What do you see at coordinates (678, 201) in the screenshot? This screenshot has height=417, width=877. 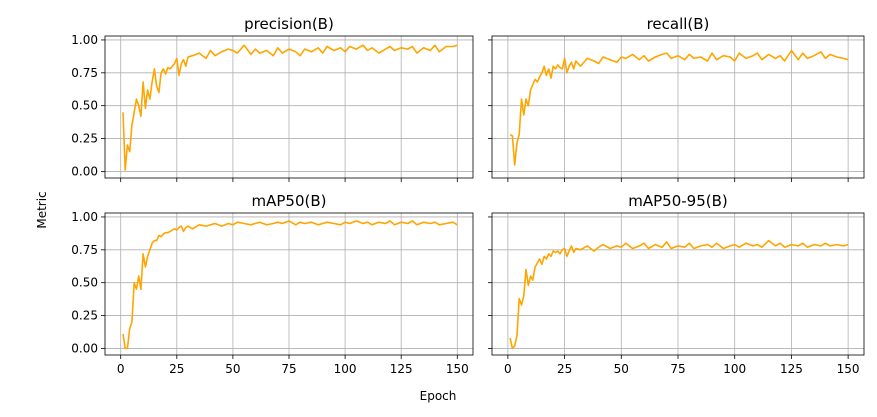 I see `chart-title: mAP50-95(B)` at bounding box center [678, 201].